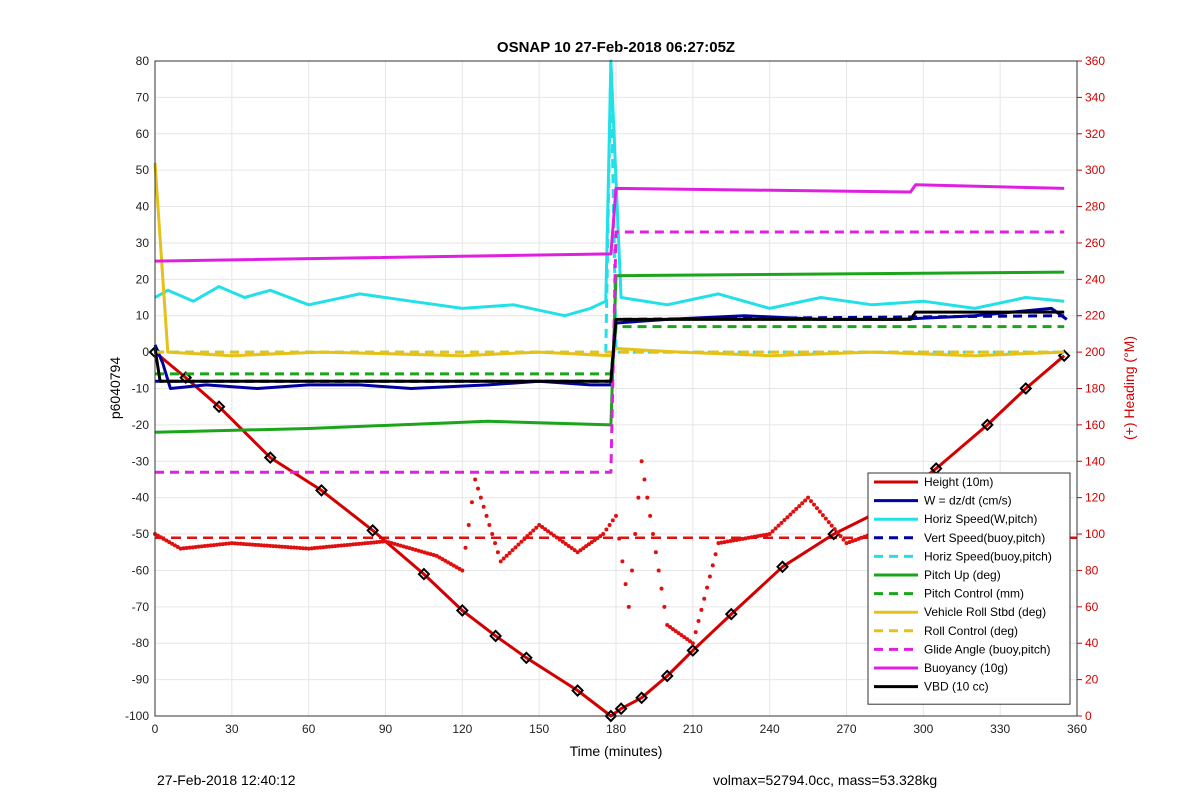  Describe the element at coordinates (143, 316) in the screenshot. I see `y-tick-label: 10` at that location.